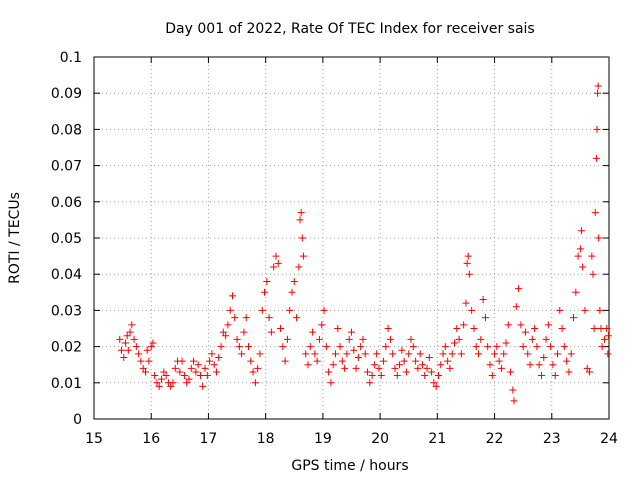 The image size is (640, 480). Describe the element at coordinates (266, 439) in the screenshot. I see `x-tick-label: 18` at that location.